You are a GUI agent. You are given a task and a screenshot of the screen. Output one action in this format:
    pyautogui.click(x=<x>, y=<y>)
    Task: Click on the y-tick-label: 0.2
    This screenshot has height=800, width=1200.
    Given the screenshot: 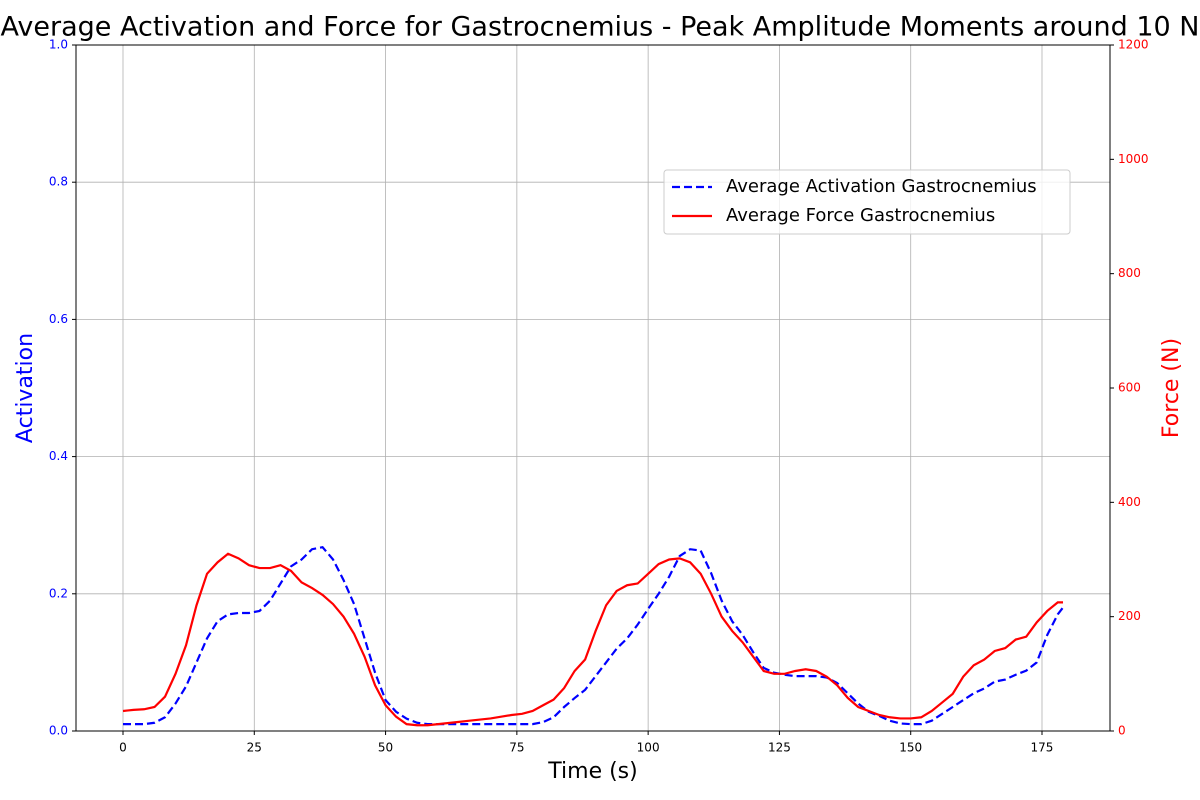 What is the action you would take?
    pyautogui.click(x=58, y=593)
    